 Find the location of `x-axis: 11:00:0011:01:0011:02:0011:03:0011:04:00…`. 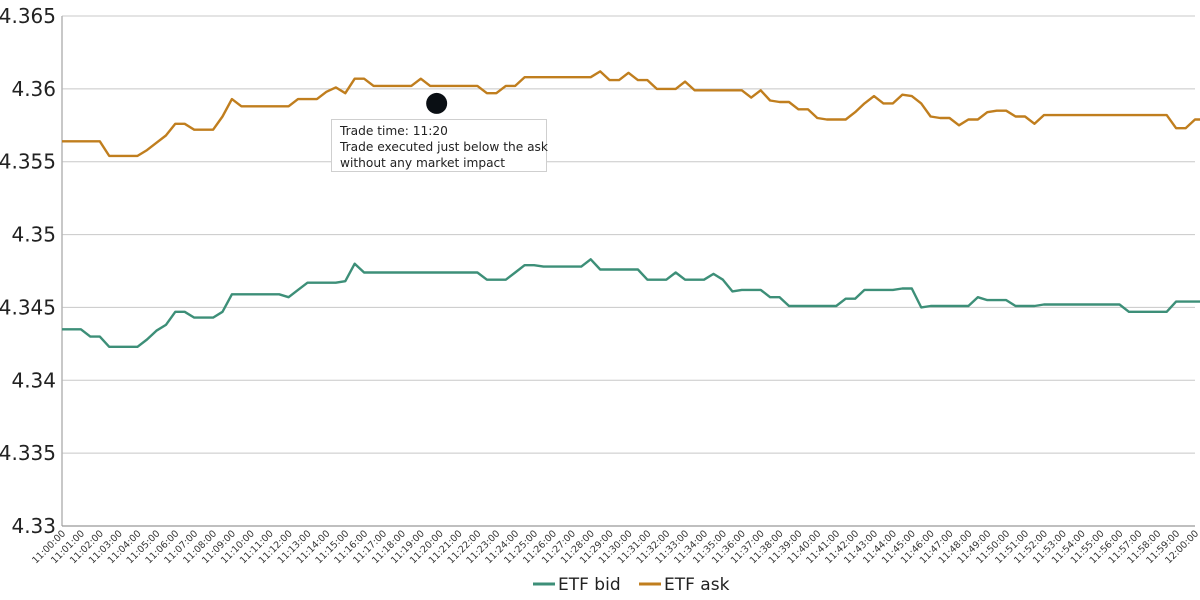

x-axis: 11:00:0011:01:0011:02:0011:03:0011:04:00… is located at coordinates (615, 547).